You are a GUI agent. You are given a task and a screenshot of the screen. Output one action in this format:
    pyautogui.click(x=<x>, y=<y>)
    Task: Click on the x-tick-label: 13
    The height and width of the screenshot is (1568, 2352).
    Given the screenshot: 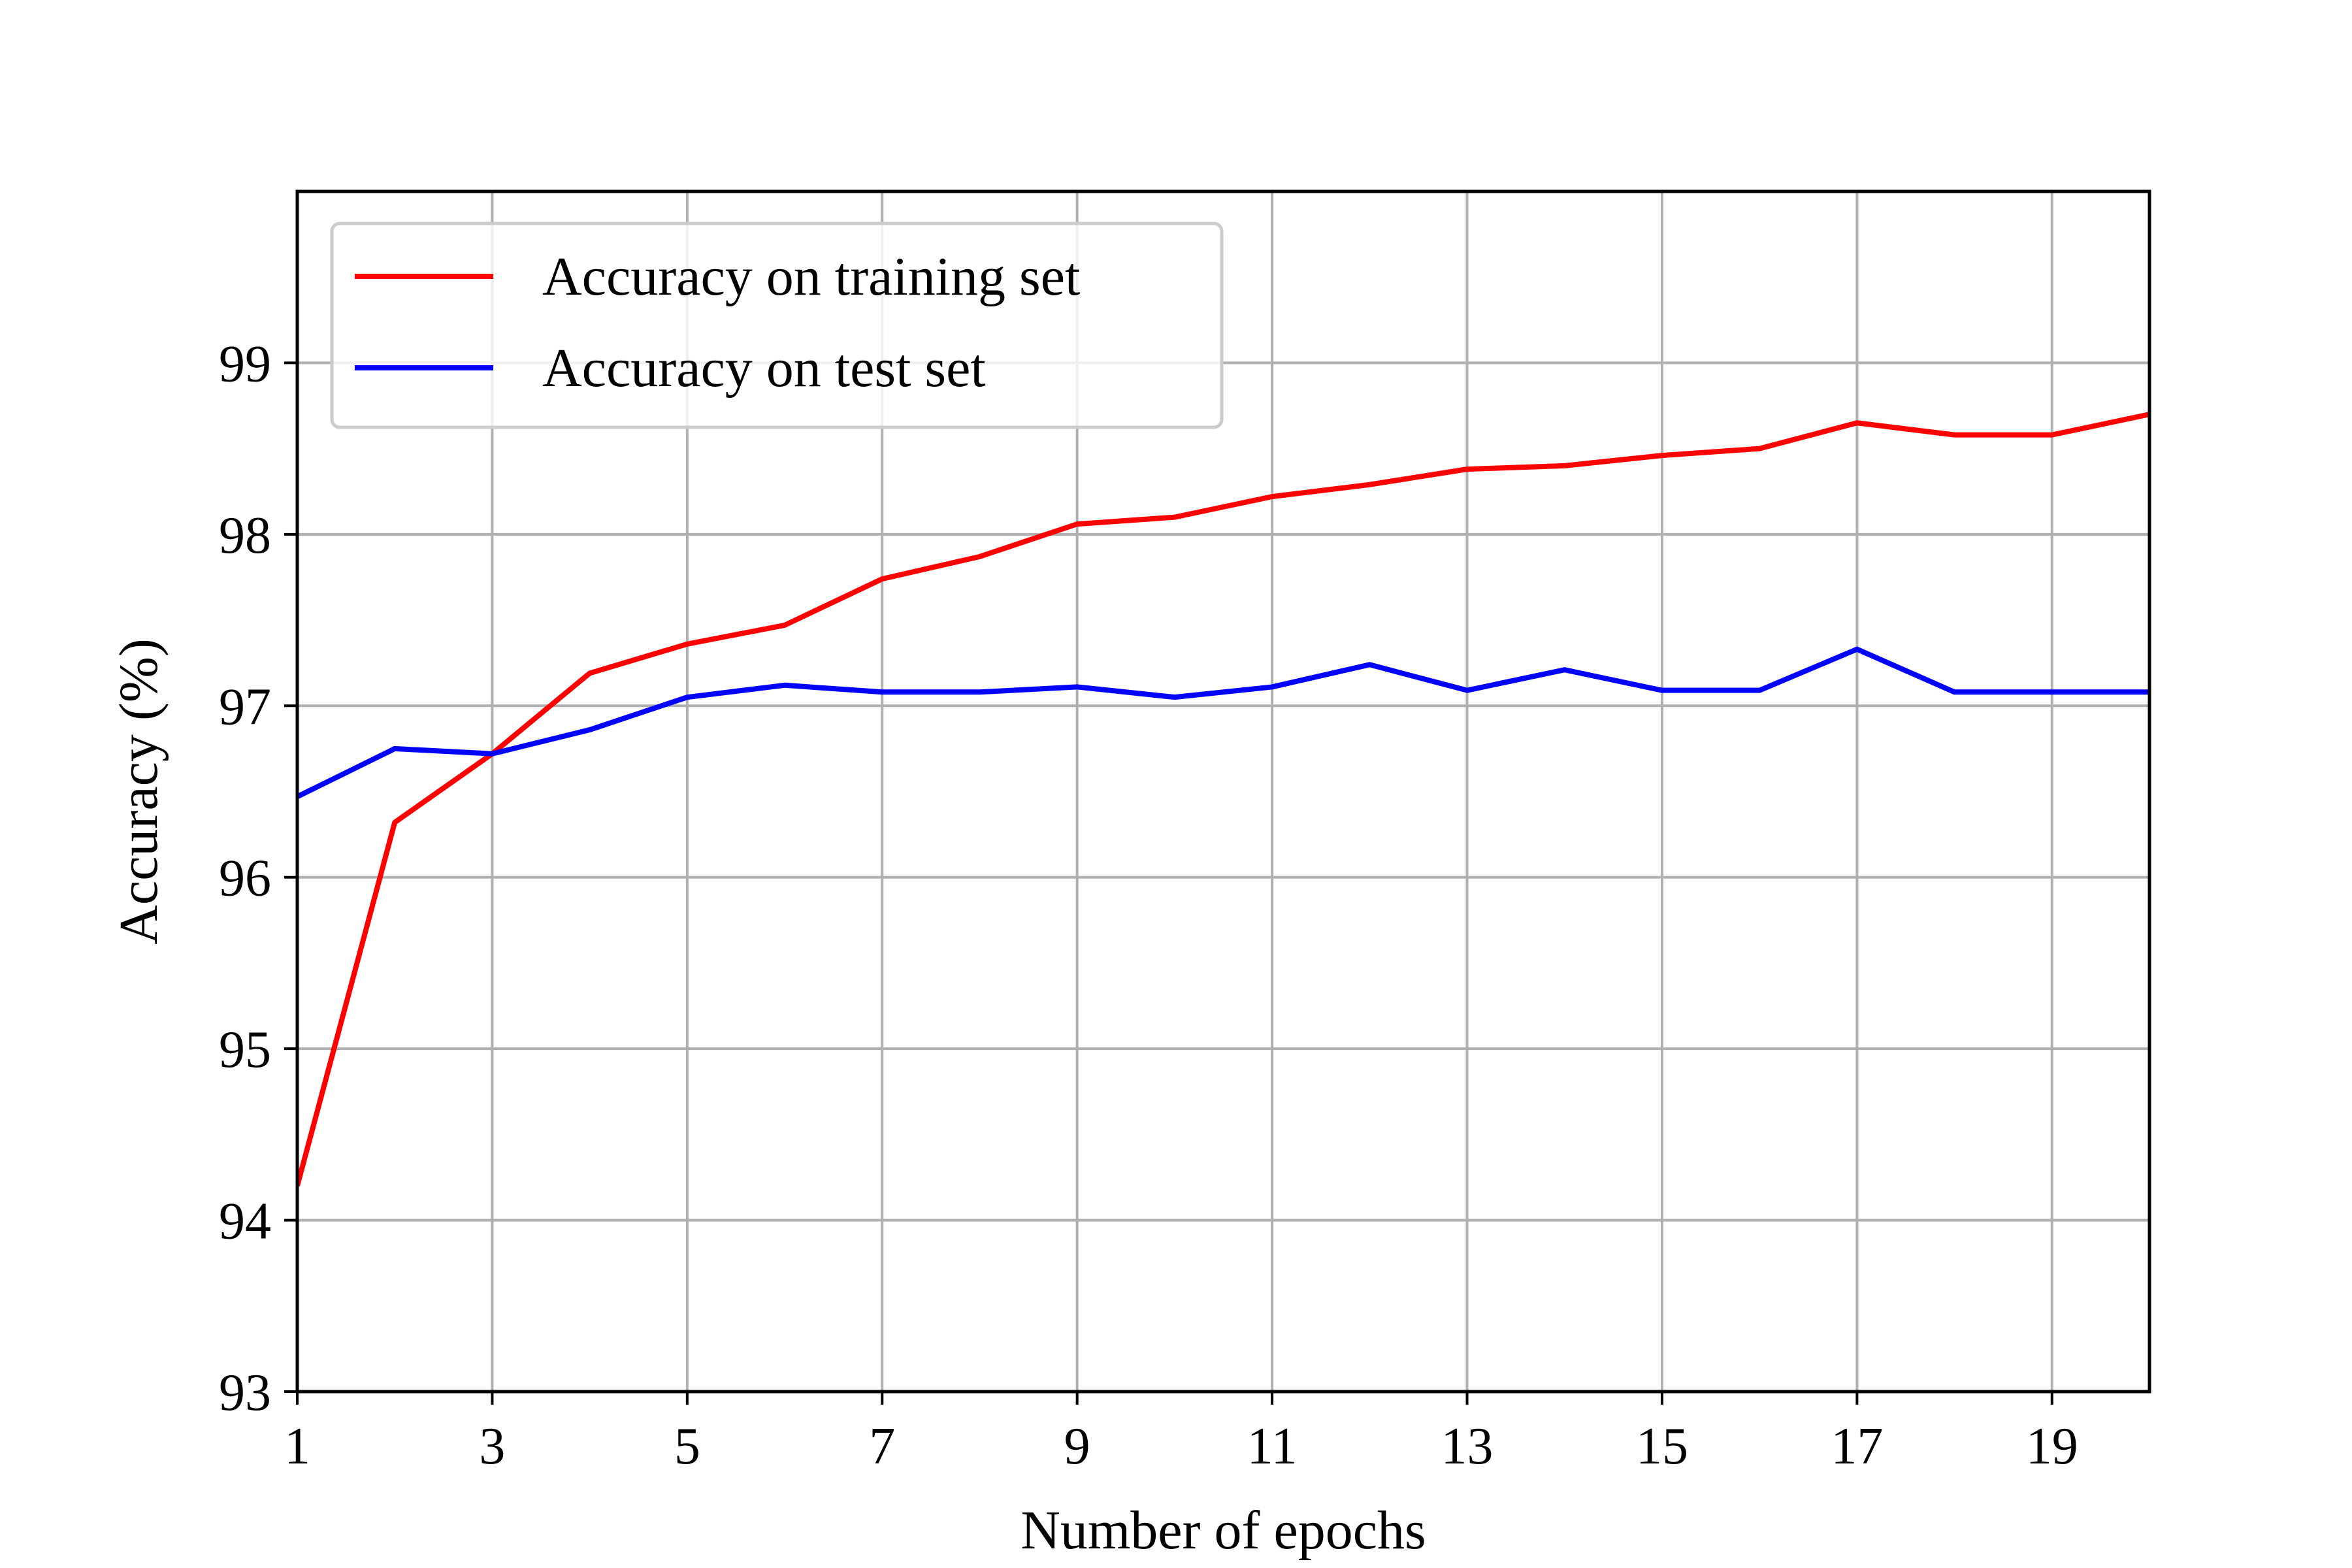 What is the action you would take?
    pyautogui.click(x=1467, y=1446)
    